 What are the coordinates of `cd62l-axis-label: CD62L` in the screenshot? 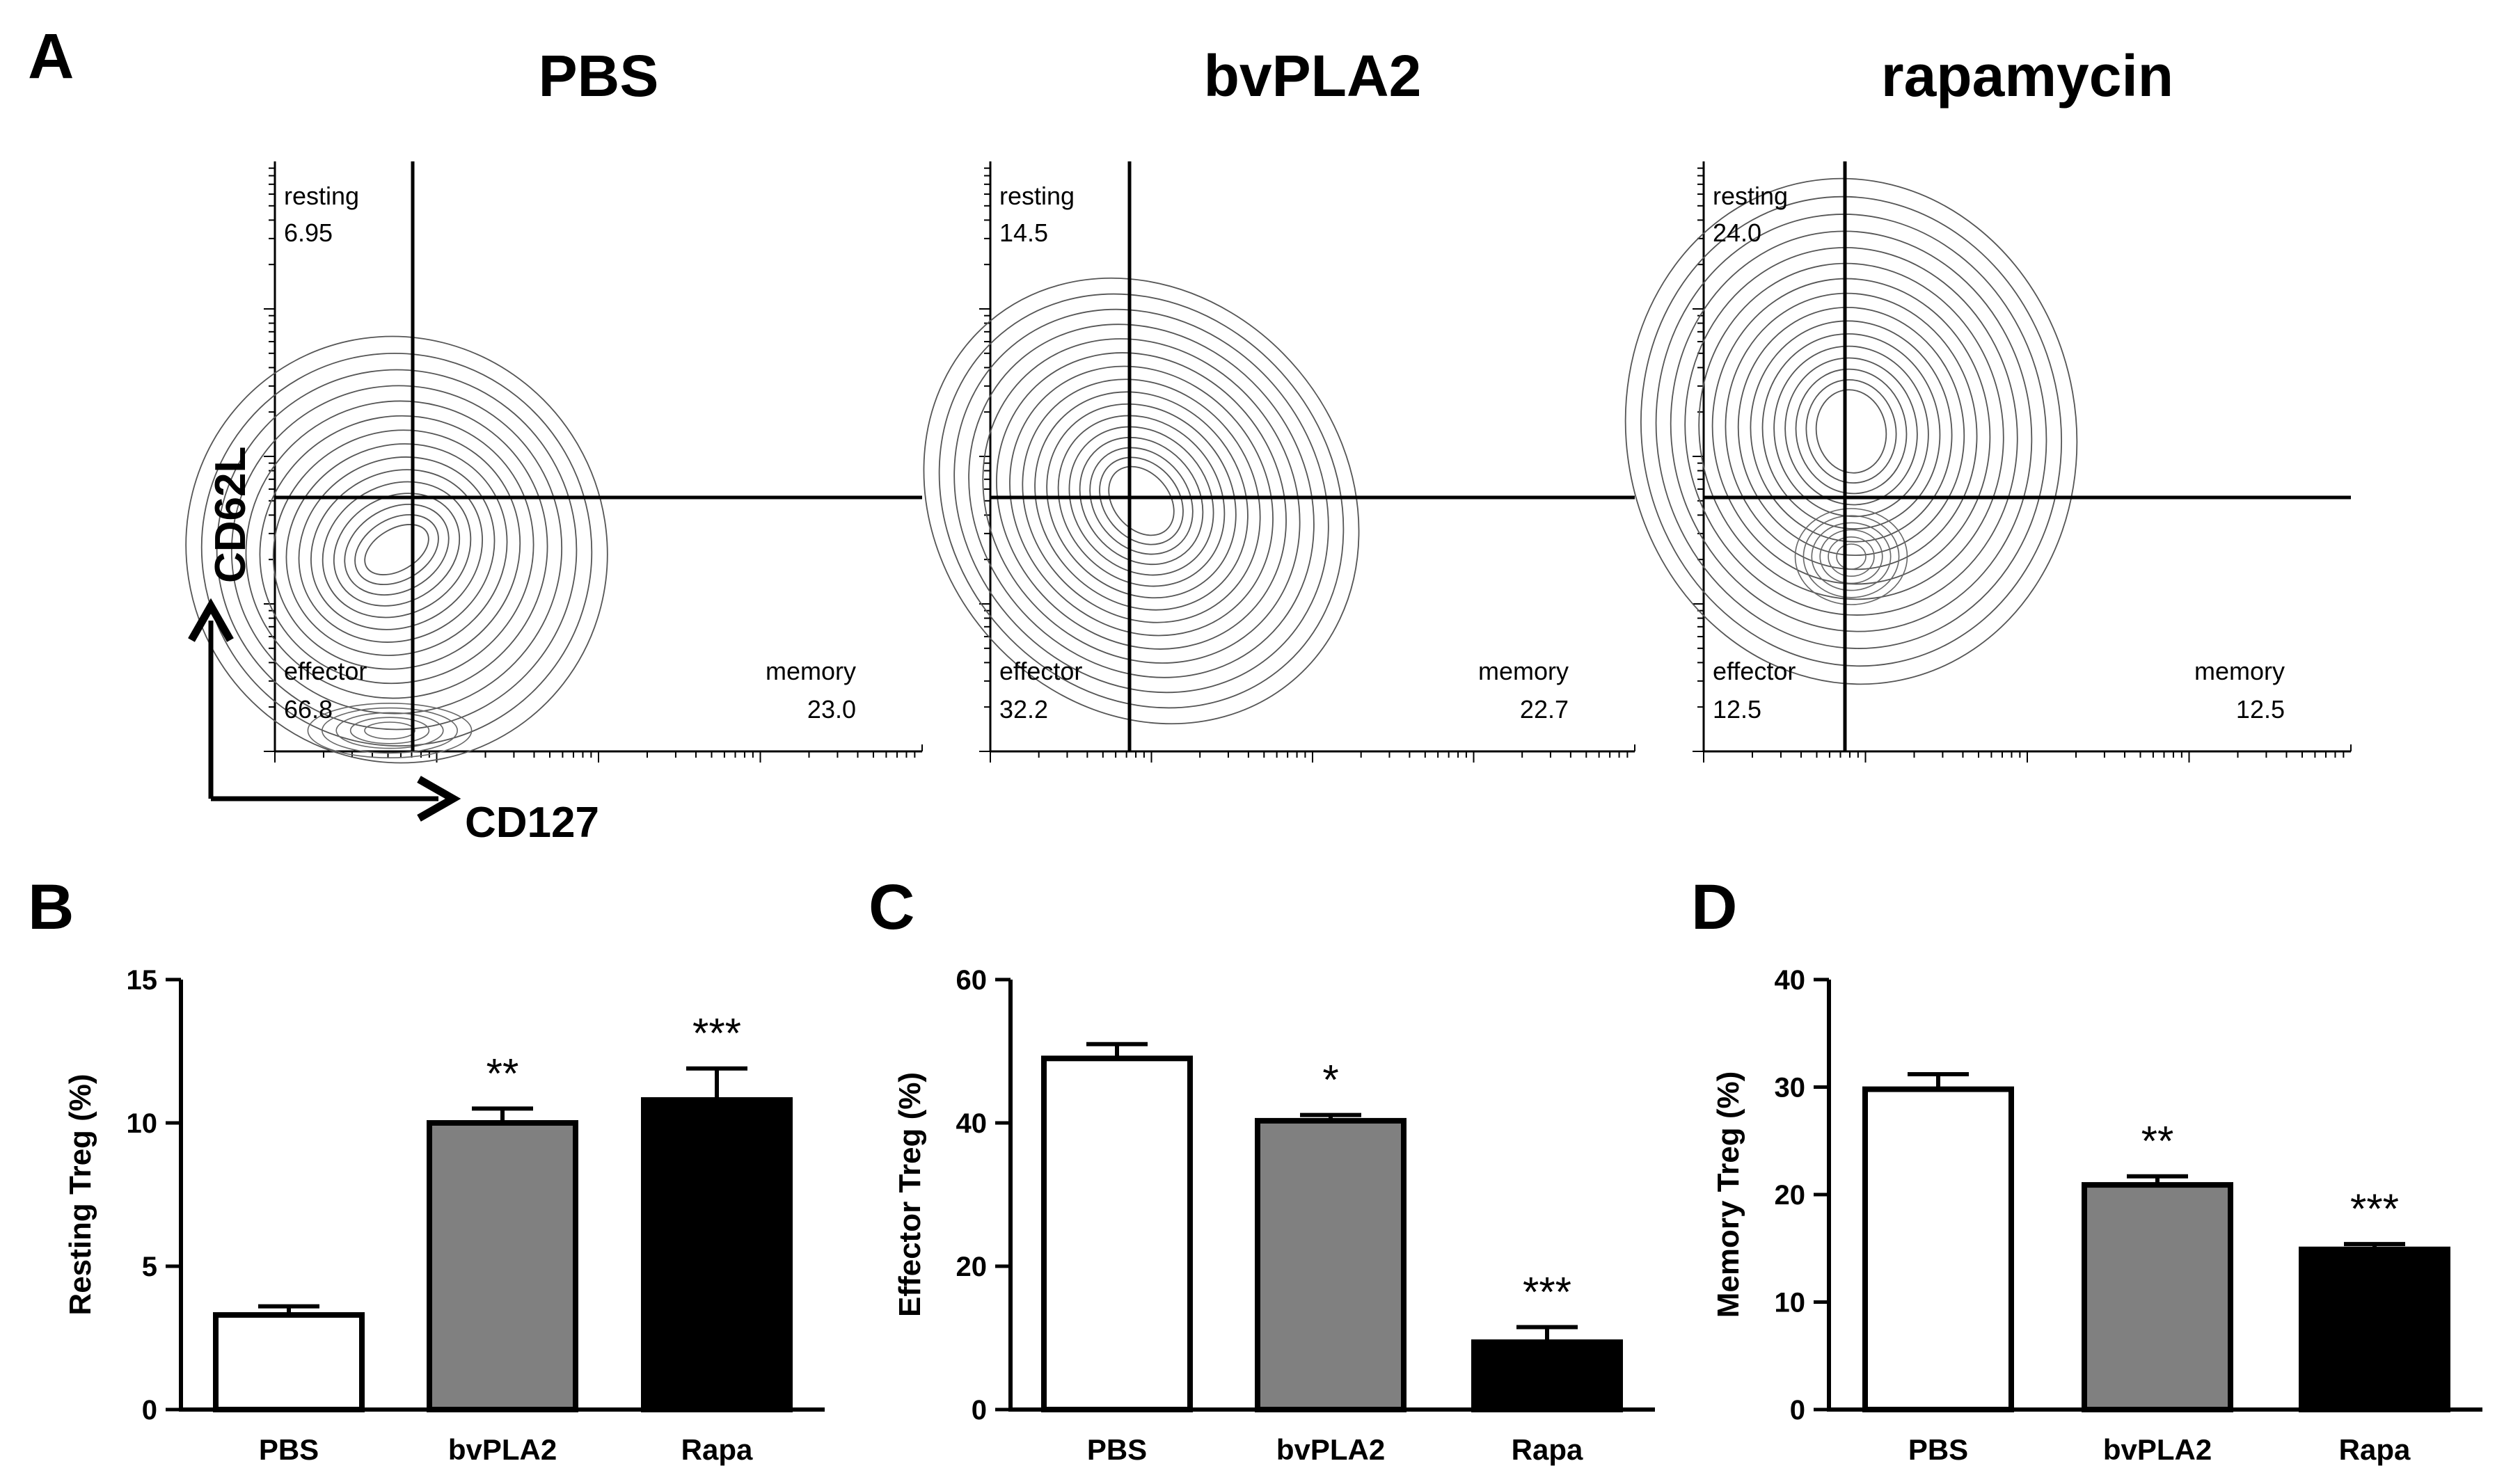 It's located at (231, 515).